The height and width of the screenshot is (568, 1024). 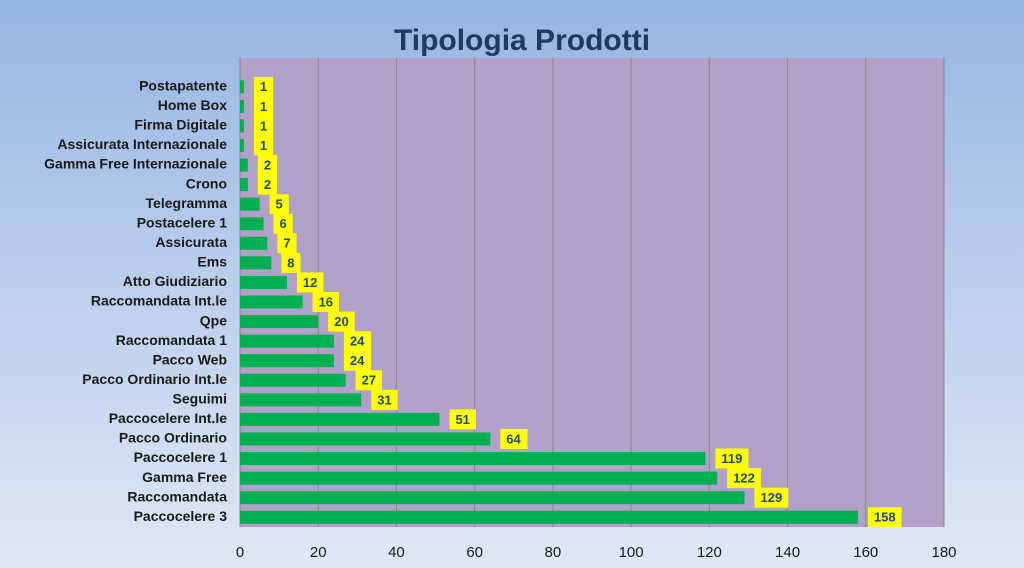 What do you see at coordinates (181, 516) in the screenshot?
I see `y-tick-label: Paccocelere 3` at bounding box center [181, 516].